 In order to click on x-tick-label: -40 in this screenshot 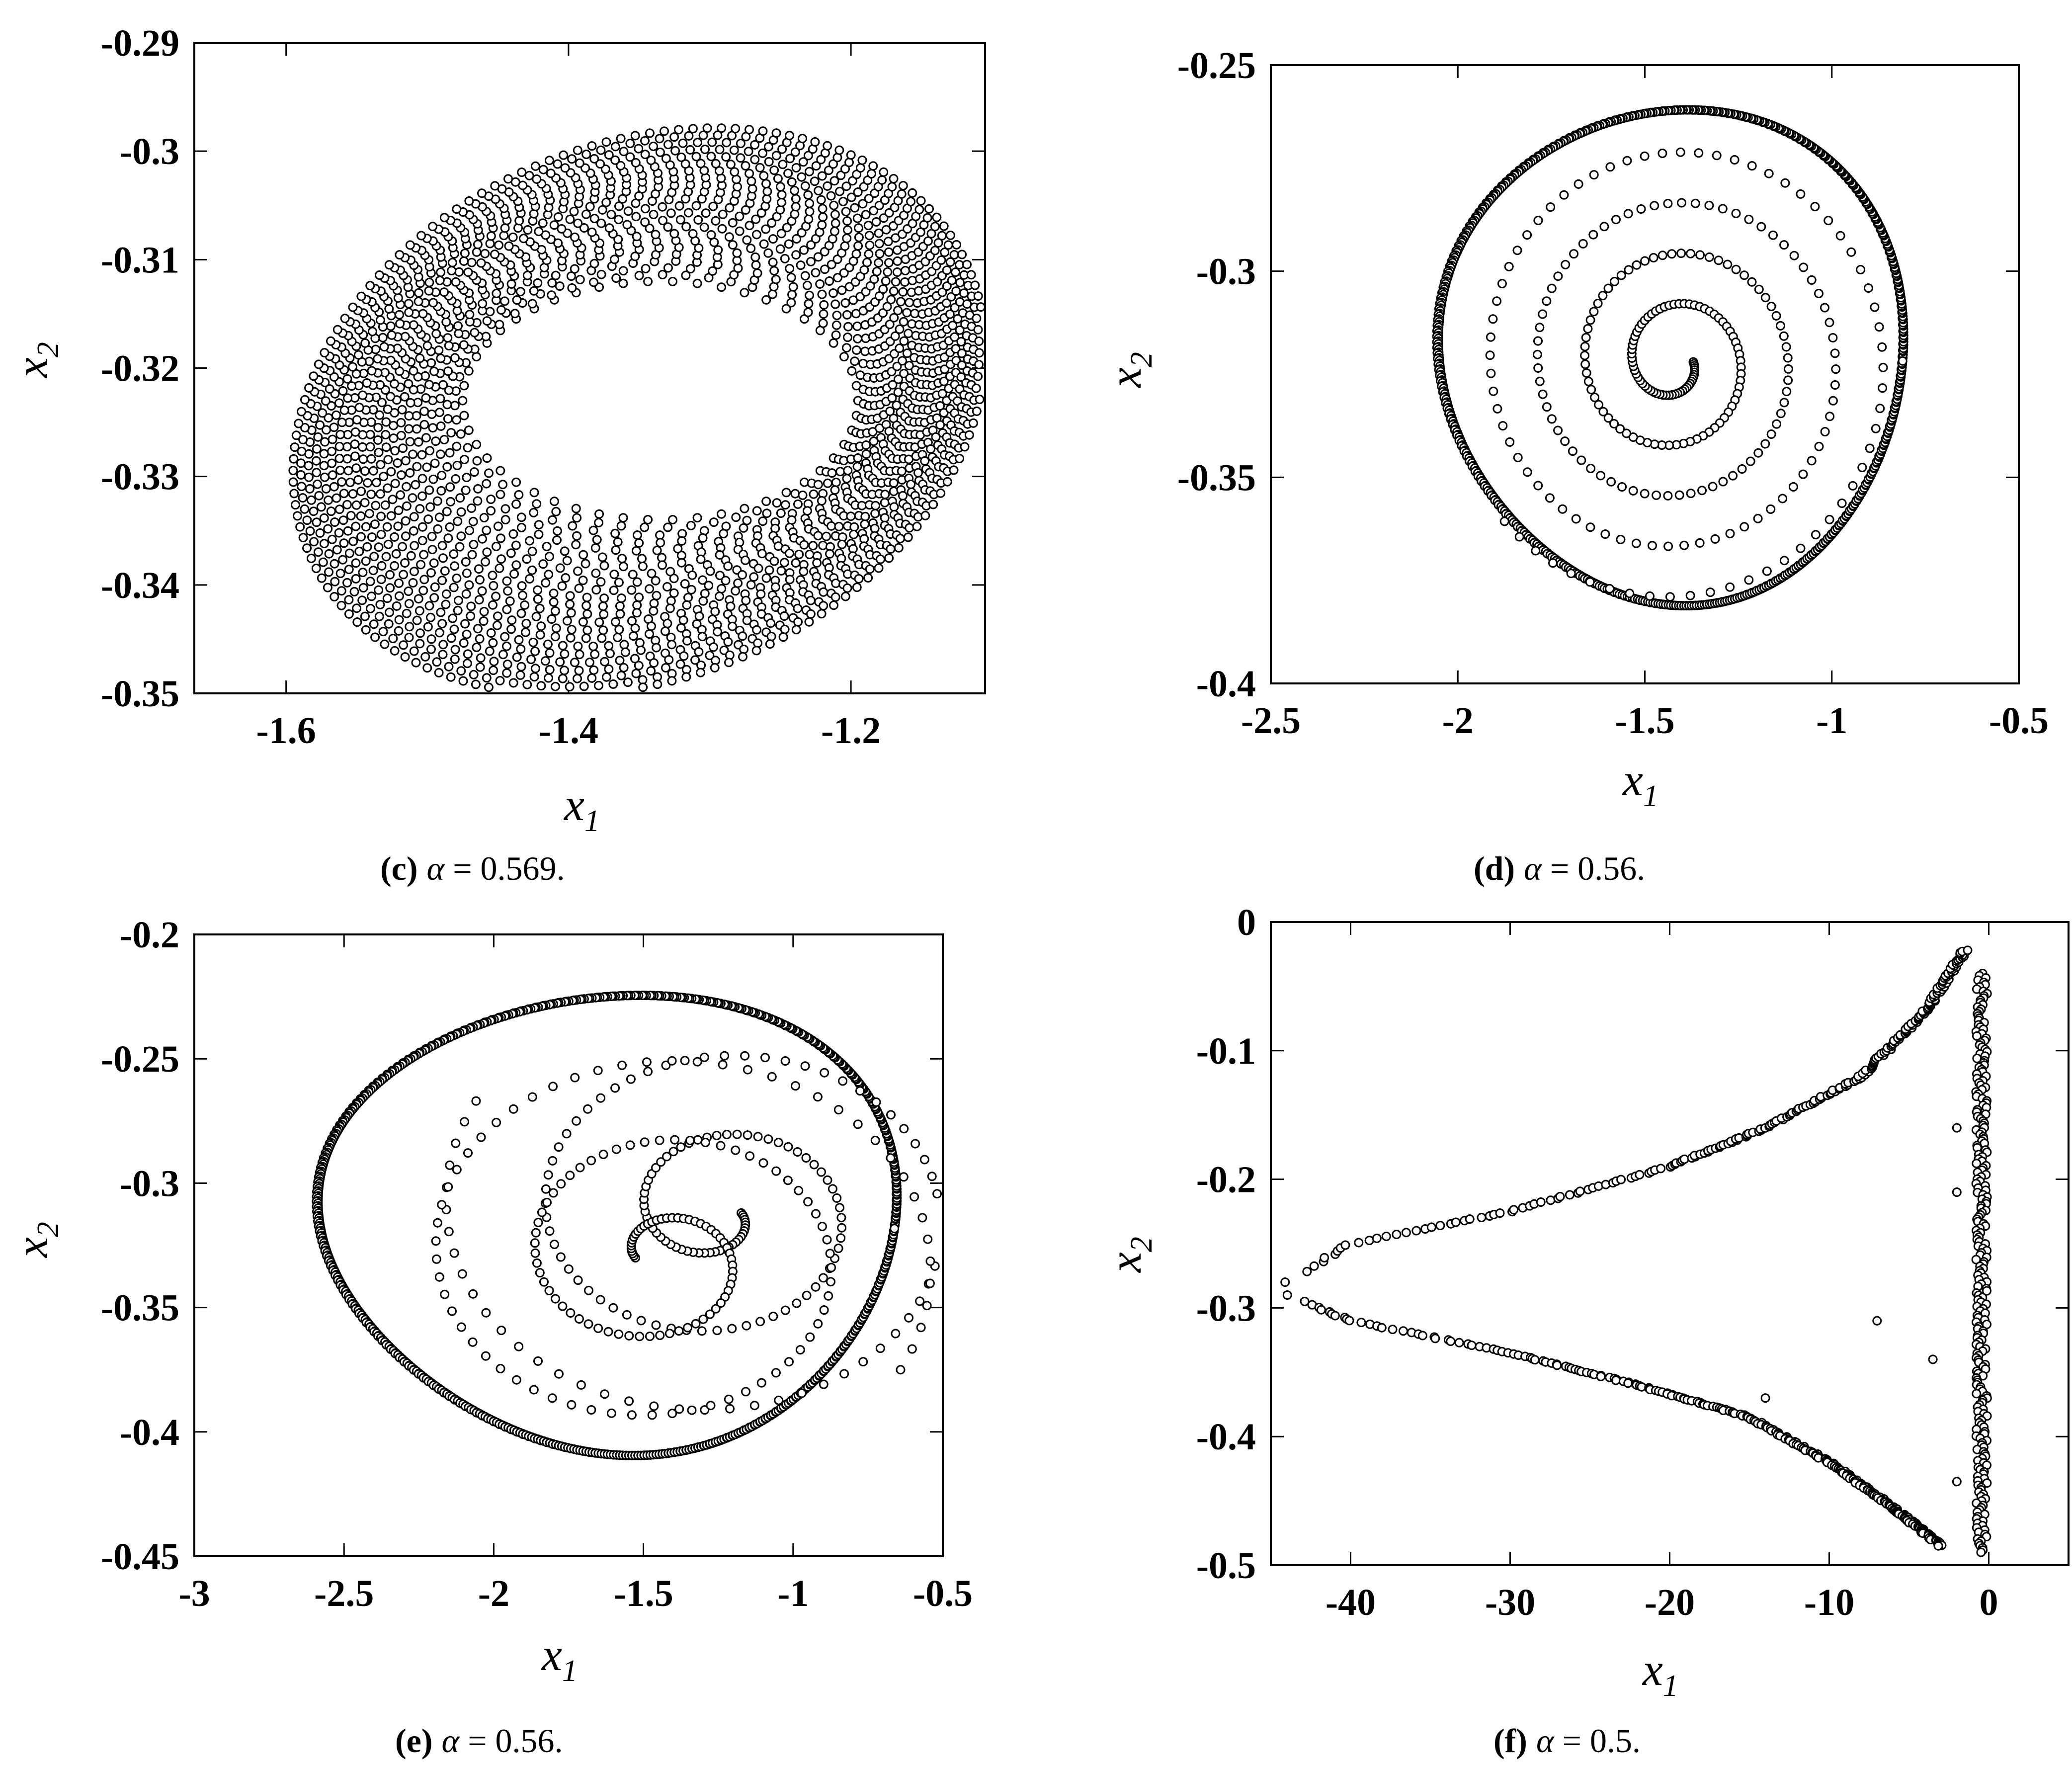, I will do `click(1351, 1602)`.